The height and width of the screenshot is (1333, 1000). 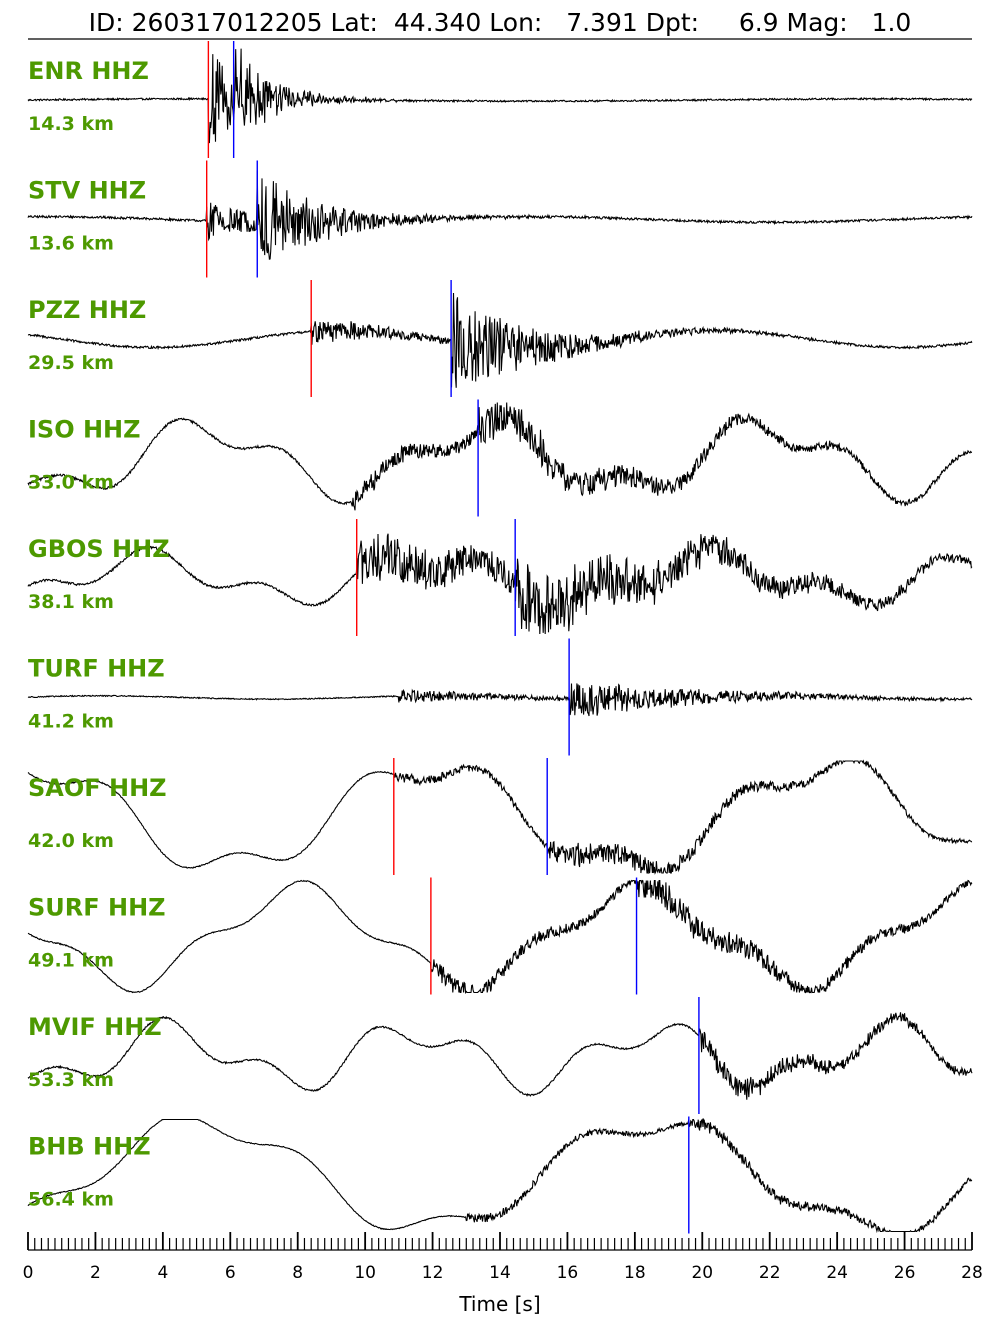 I want to click on distance-label: 14.3 km, so click(x=71, y=124).